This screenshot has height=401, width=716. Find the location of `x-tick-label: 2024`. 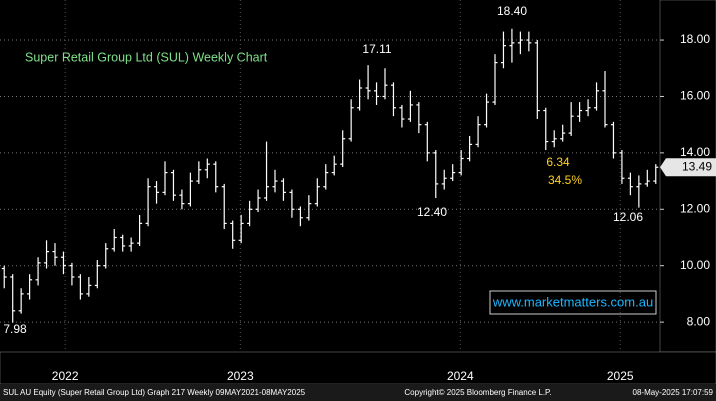

x-tick-label: 2024 is located at coordinates (460, 376).